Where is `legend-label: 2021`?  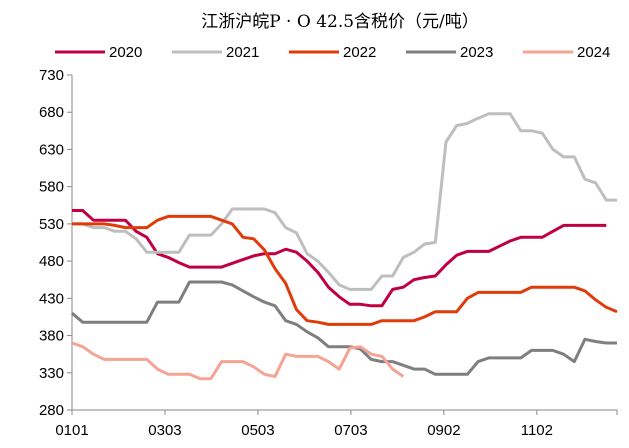 legend-label: 2021 is located at coordinates (242, 52).